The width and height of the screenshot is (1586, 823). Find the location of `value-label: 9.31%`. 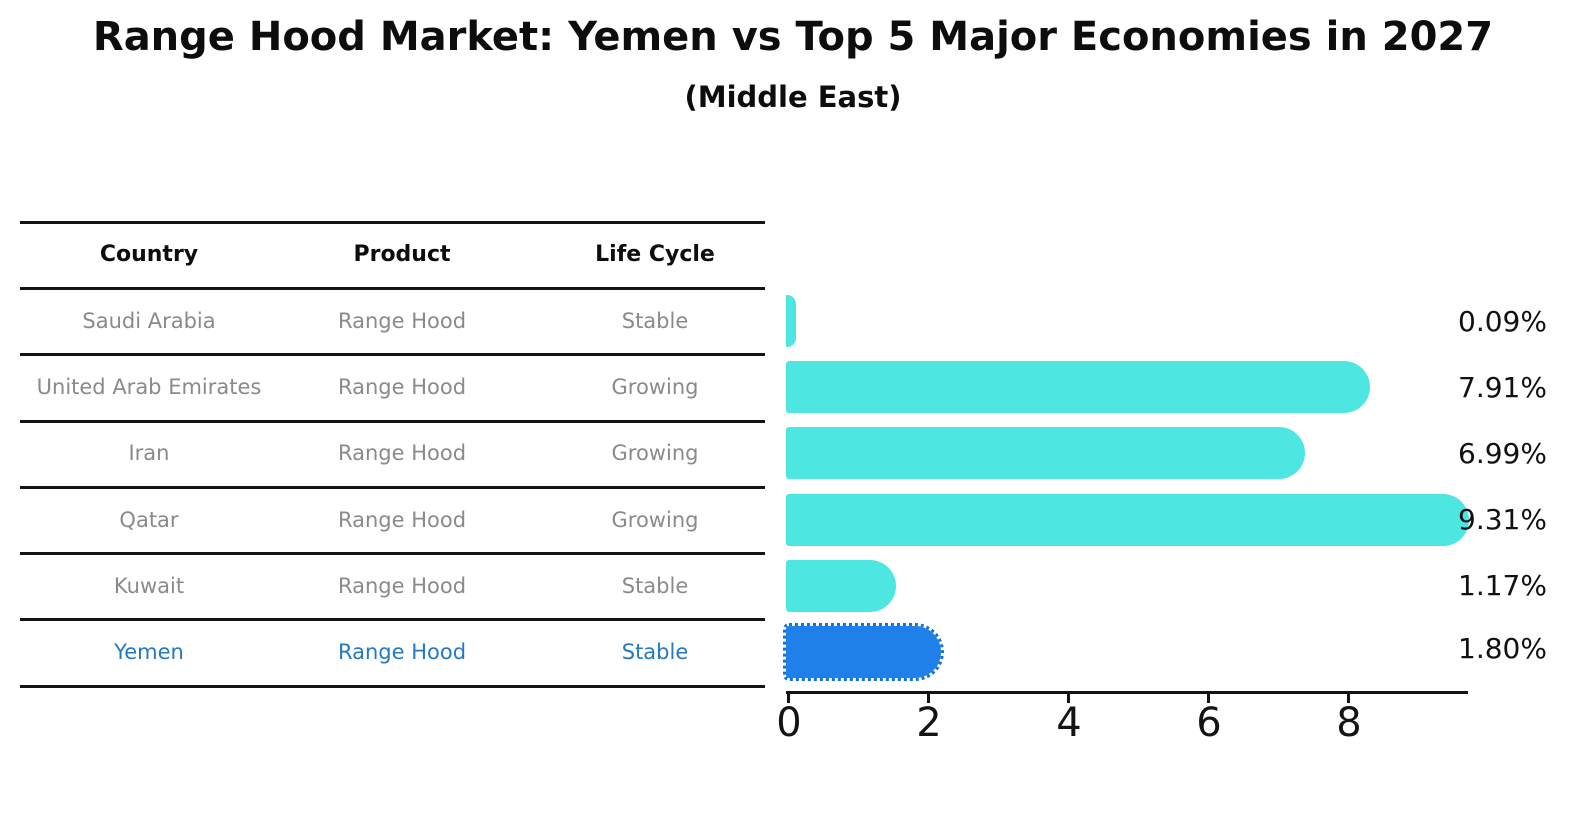

value-label: 9.31% is located at coordinates (1502, 519).